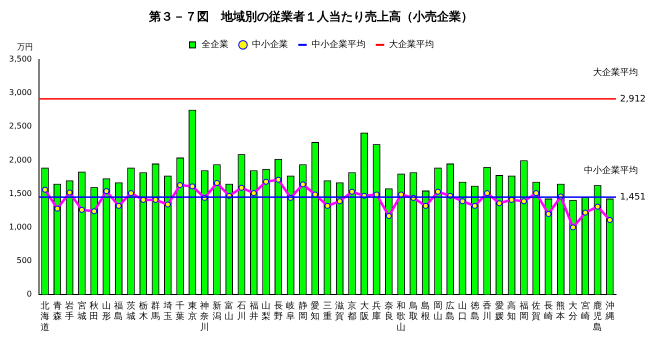 This screenshot has width=650, height=343. Describe the element at coordinates (561, 311) in the screenshot. I see `x-tick-label: 熊本` at that location.